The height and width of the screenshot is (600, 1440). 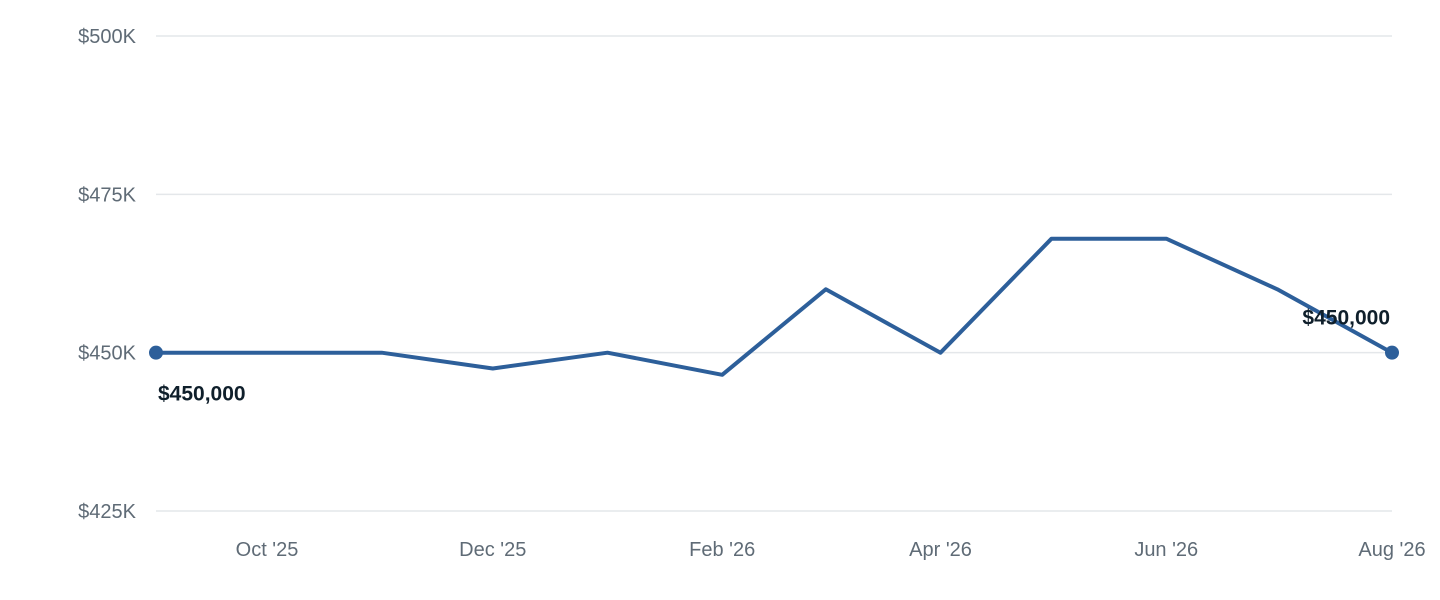 What do you see at coordinates (107, 274) in the screenshot?
I see `y-axis: $500K $475K $450K $425K` at bounding box center [107, 274].